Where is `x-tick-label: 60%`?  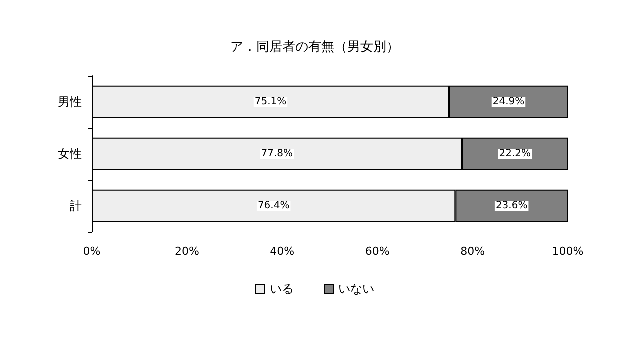
x-tick-label: 60% is located at coordinates (377, 251).